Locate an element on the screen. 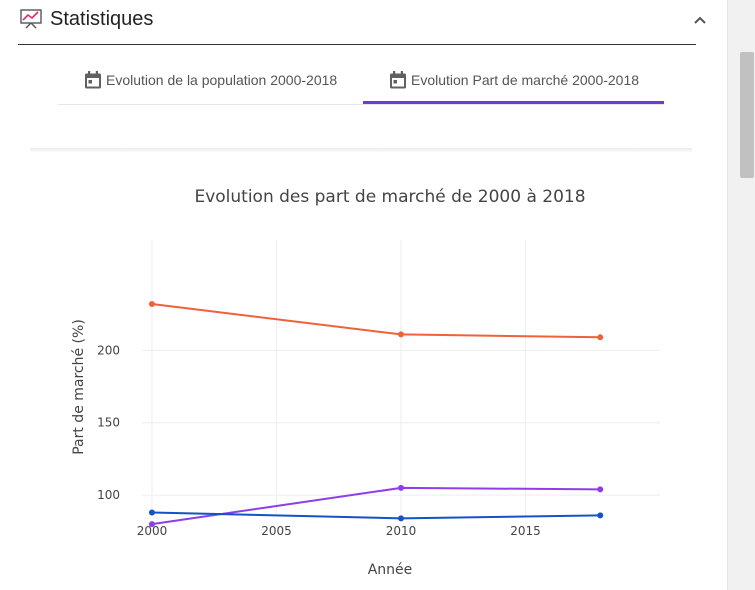 The image size is (755, 590). tab-population-label: Evolution de la population 2000-2018 is located at coordinates (222, 80).